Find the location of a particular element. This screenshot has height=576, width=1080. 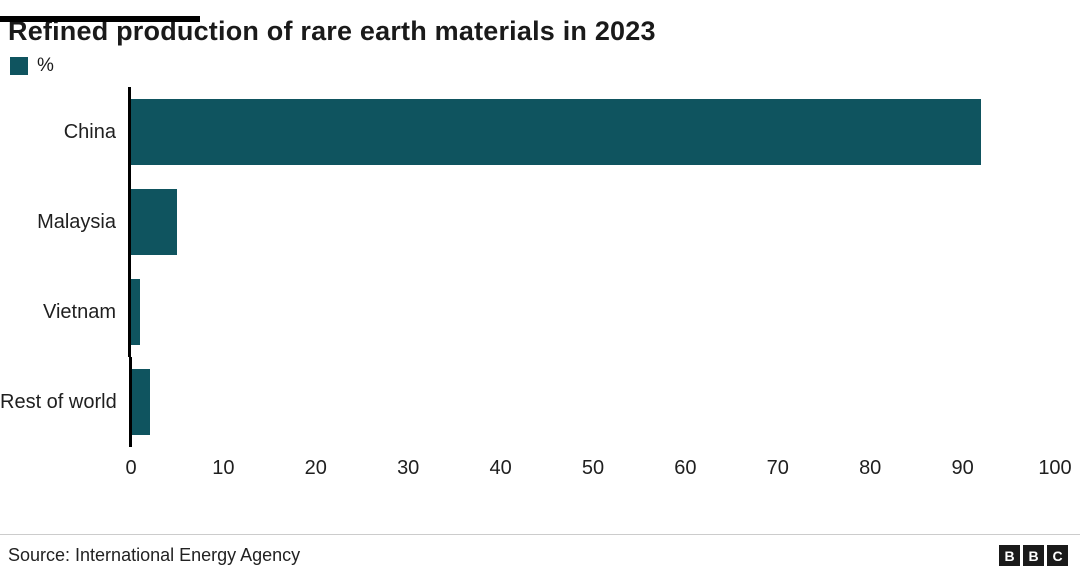

x-axis-ticks: 0 10 20 30 40 50 60 70 80 90 100 is located at coordinates (598, 468).